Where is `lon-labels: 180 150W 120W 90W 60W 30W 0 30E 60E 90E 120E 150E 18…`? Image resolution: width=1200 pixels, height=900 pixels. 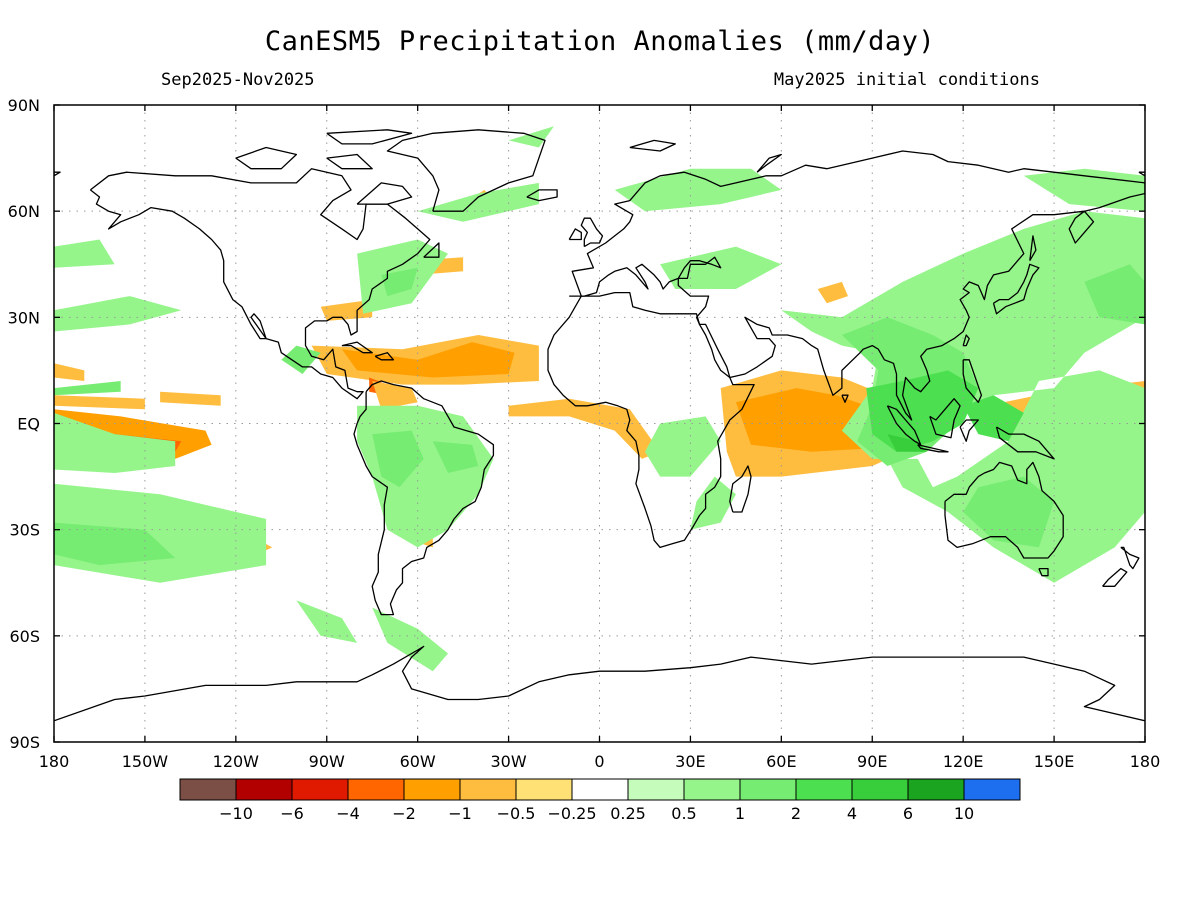
lon-labels: 180 150W 120W 90W 60W 30W 0 30E 60E 90E 120E 150E 18… is located at coordinates (600, 761).